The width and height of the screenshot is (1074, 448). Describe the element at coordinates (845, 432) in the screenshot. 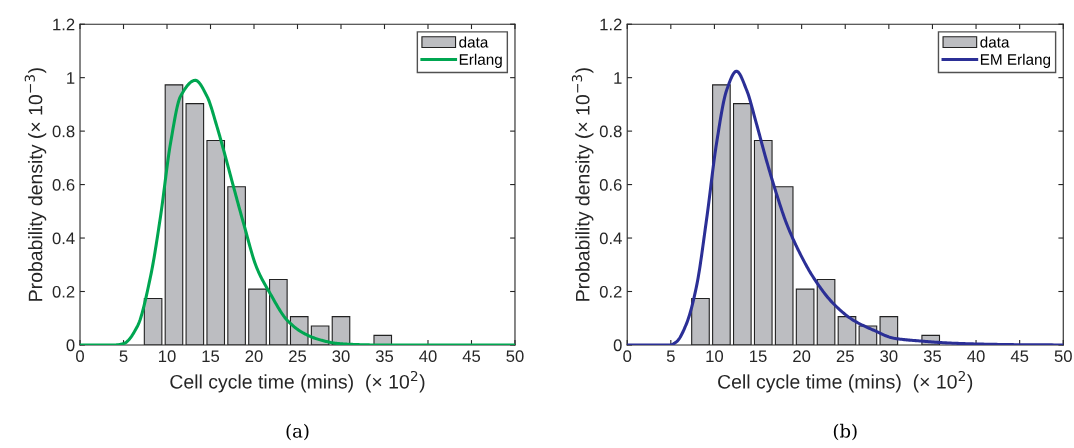

I see `text: (b)` at that location.